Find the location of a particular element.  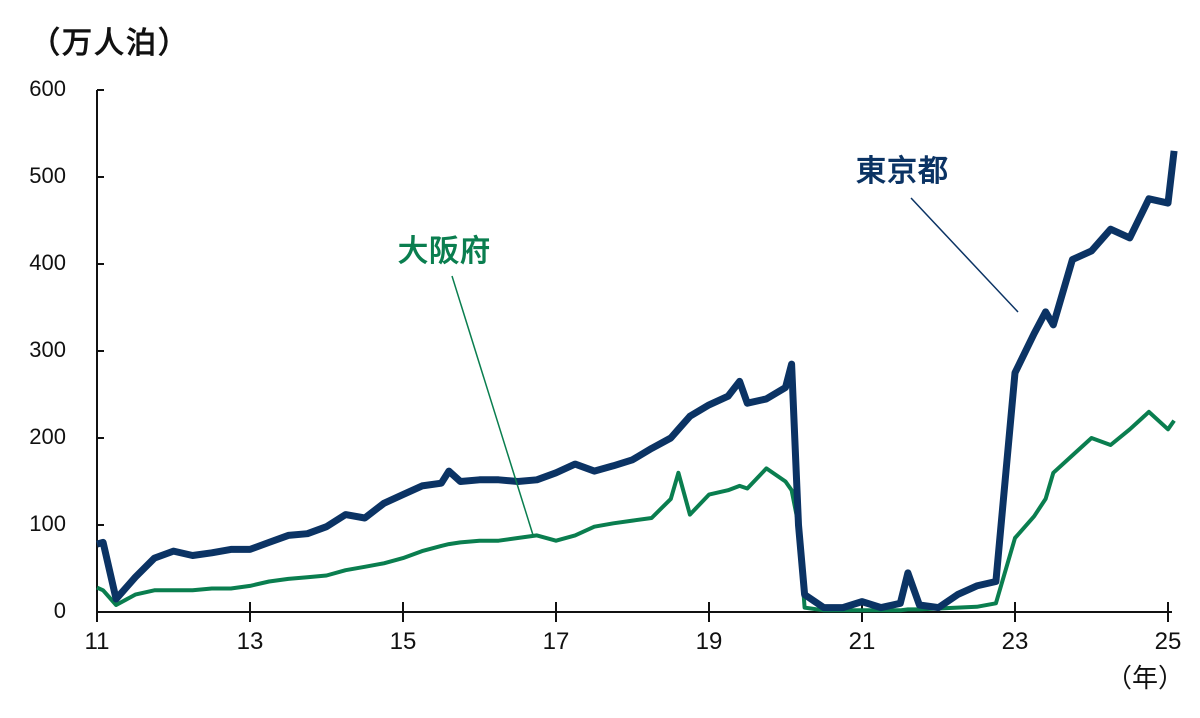

x-tick-label: 19 is located at coordinates (709, 641).